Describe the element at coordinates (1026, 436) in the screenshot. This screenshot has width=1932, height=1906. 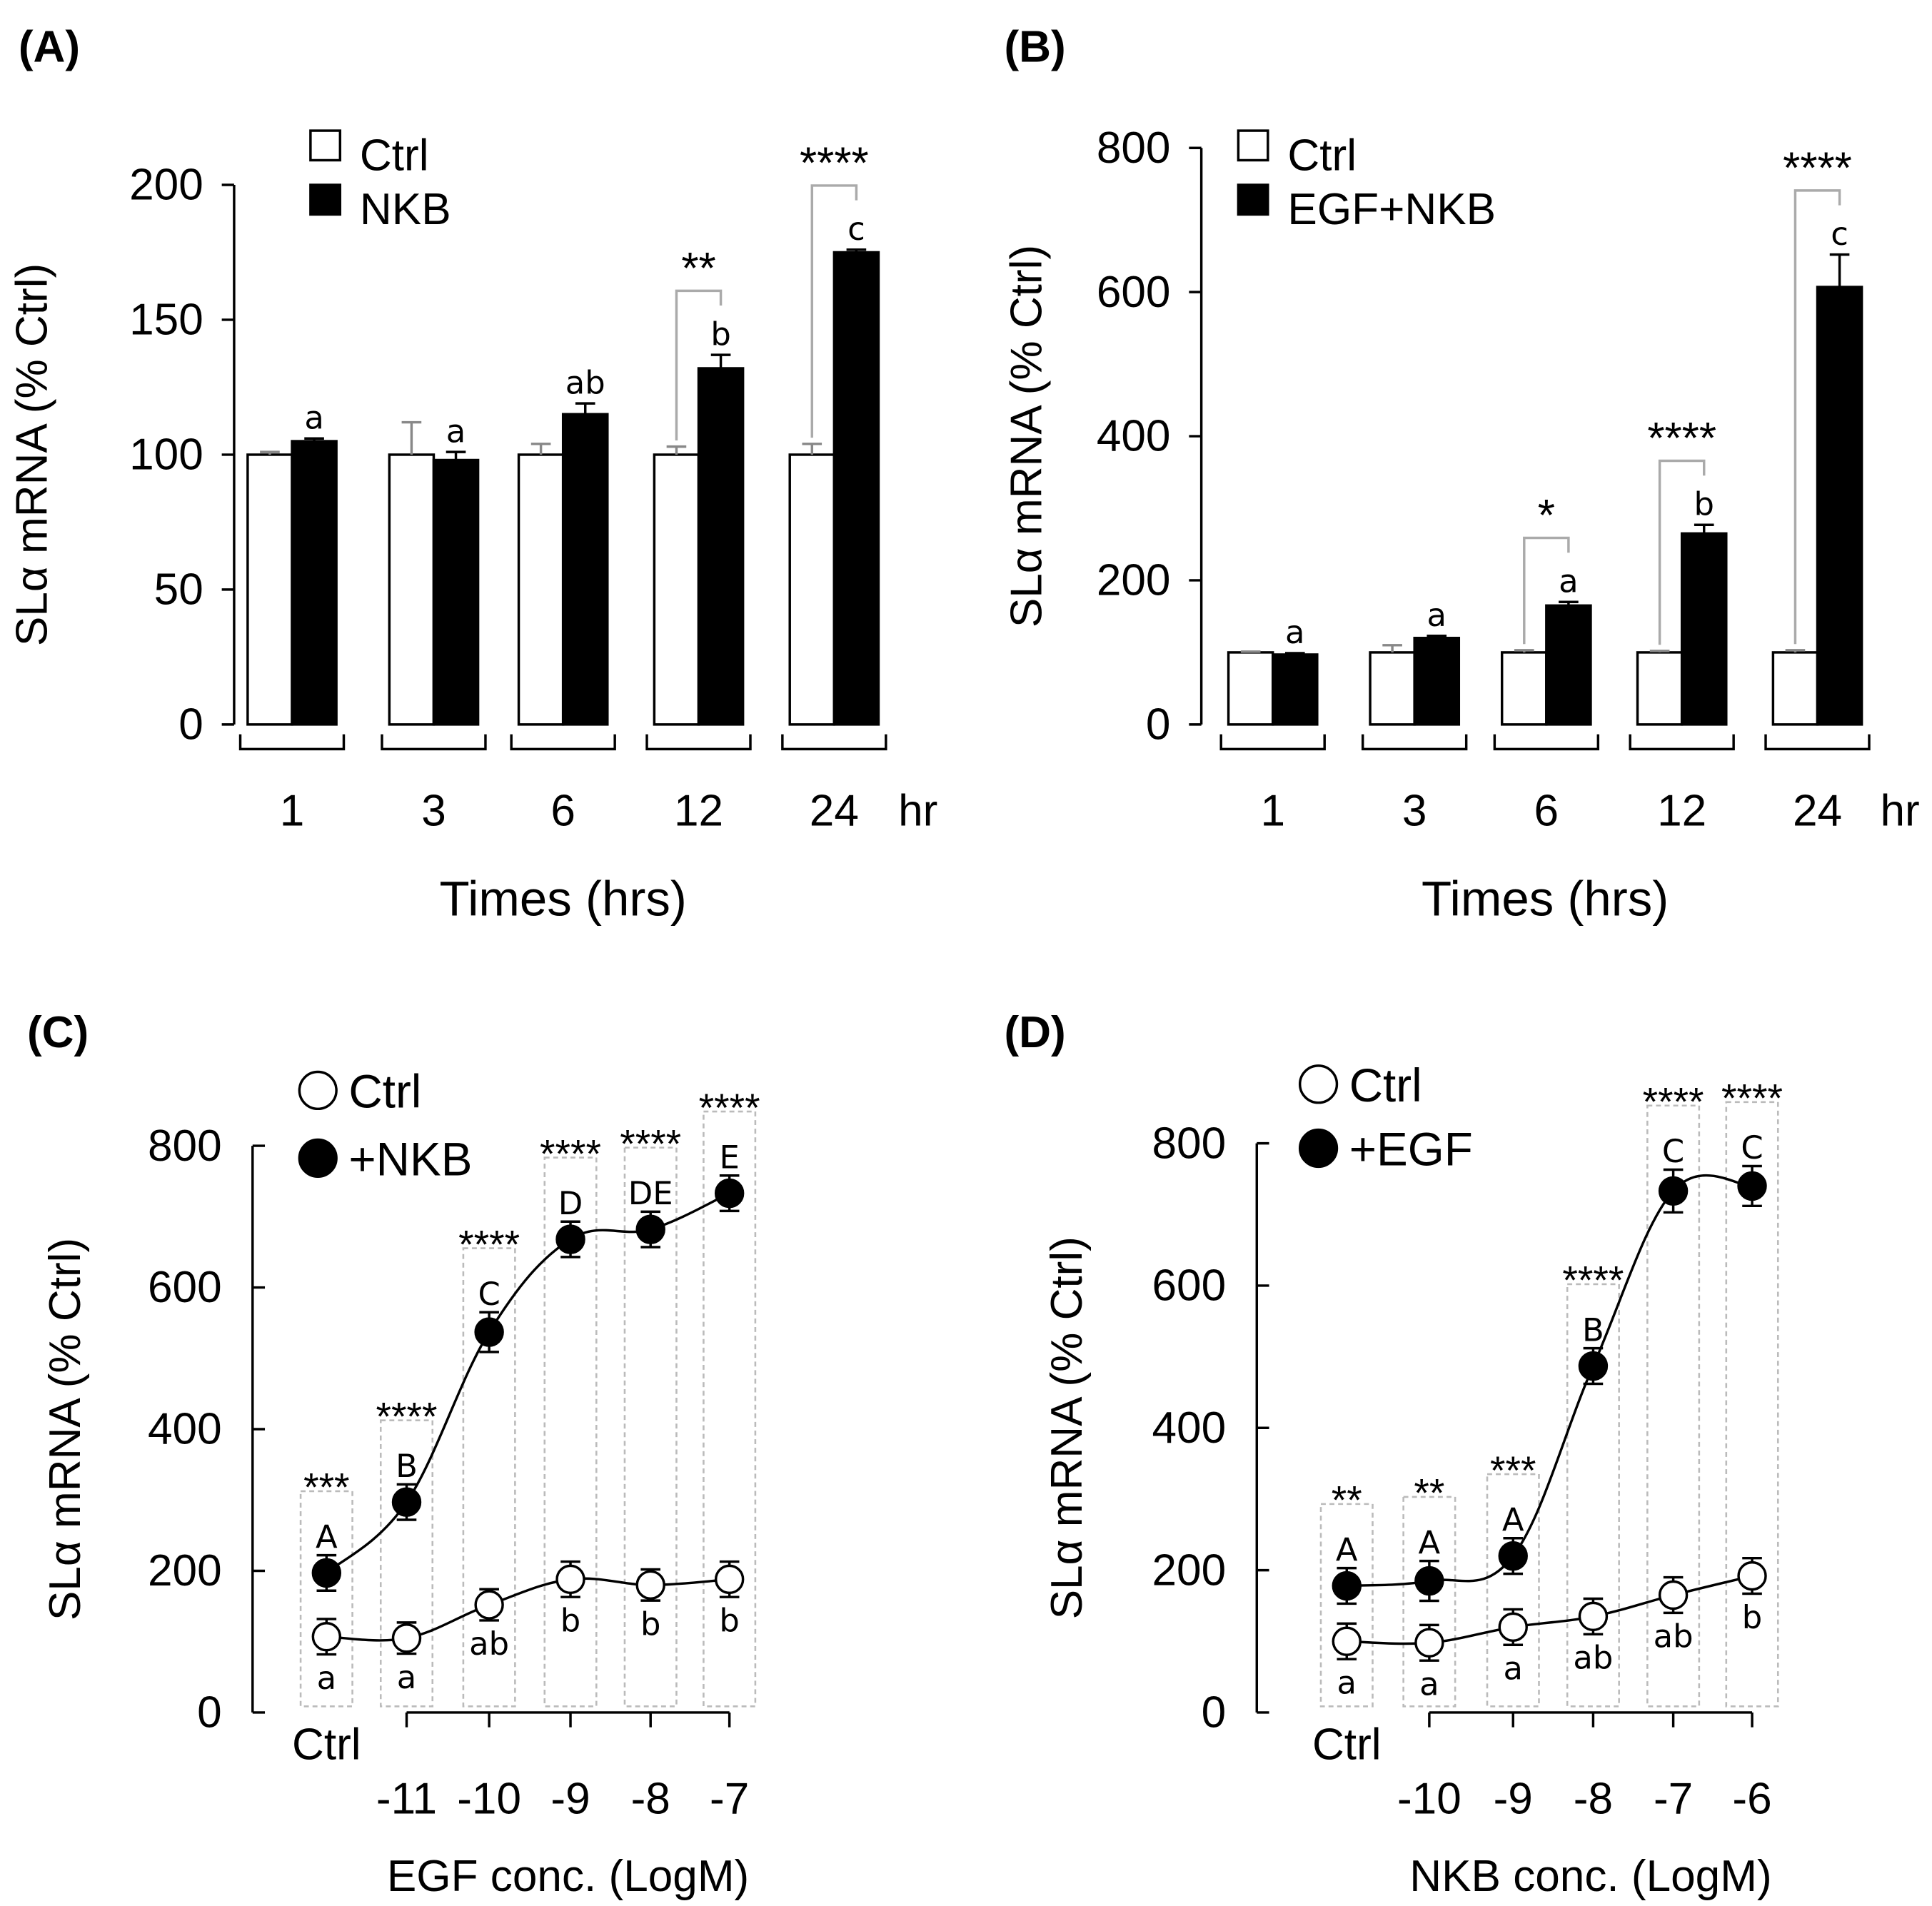
I see `y-axis-label: SLα mRNA (% Ctrl)` at that location.